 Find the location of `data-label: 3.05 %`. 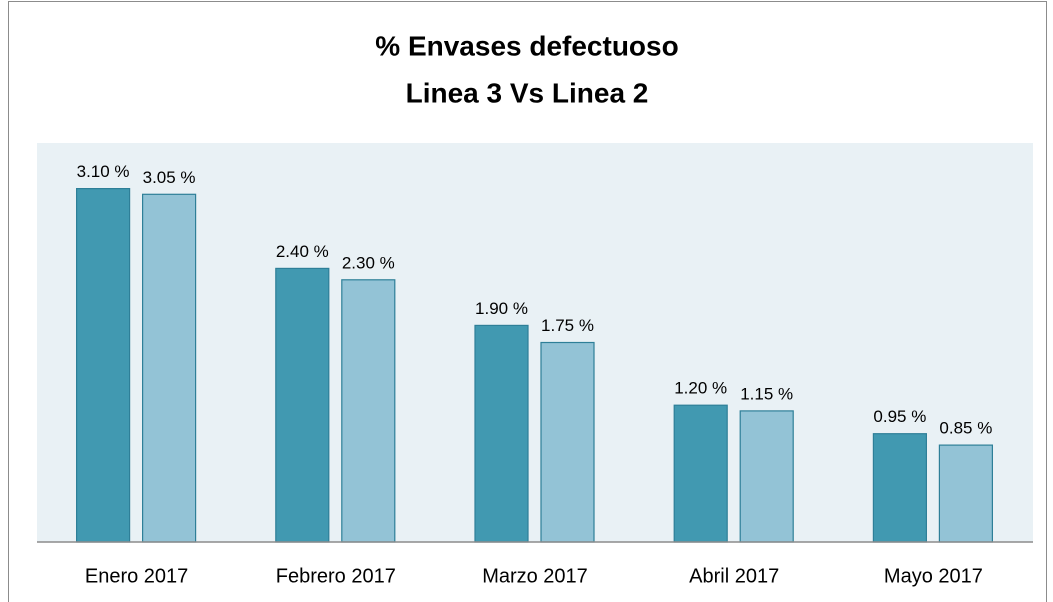

data-label: 3.05 % is located at coordinates (169, 177).